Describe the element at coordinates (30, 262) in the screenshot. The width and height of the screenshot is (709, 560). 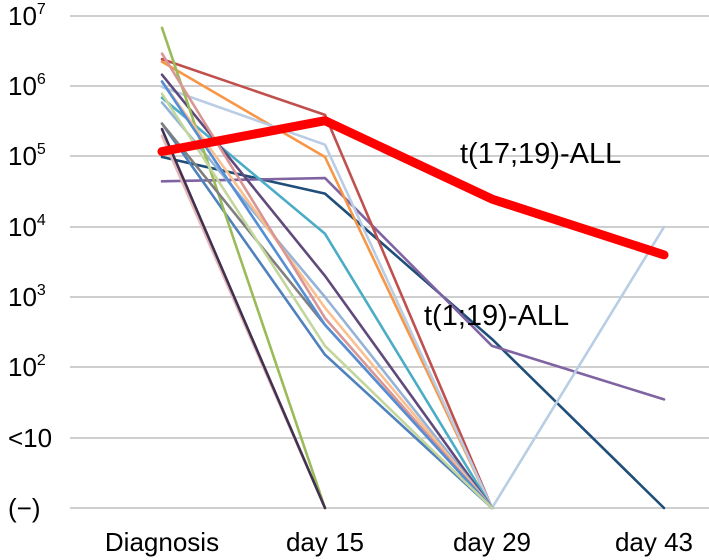
I see `y-axis-ticks: (−) <10 10² 10³ 10⁴ 10⁵ 10⁶ 10⁷` at that location.